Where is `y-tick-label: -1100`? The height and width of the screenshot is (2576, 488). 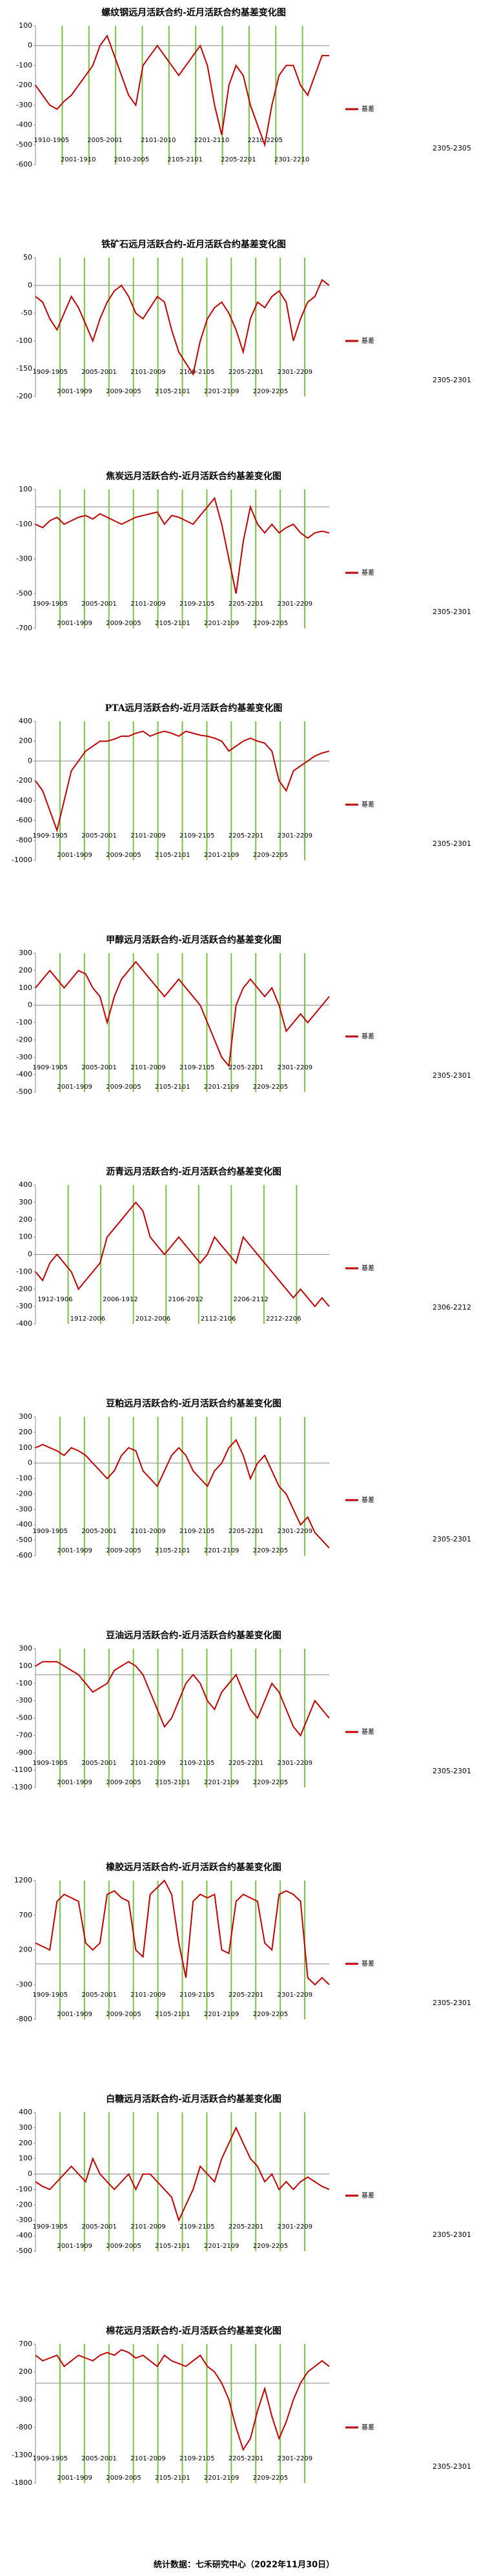 y-tick-label: -1100 is located at coordinates (22, 1770).